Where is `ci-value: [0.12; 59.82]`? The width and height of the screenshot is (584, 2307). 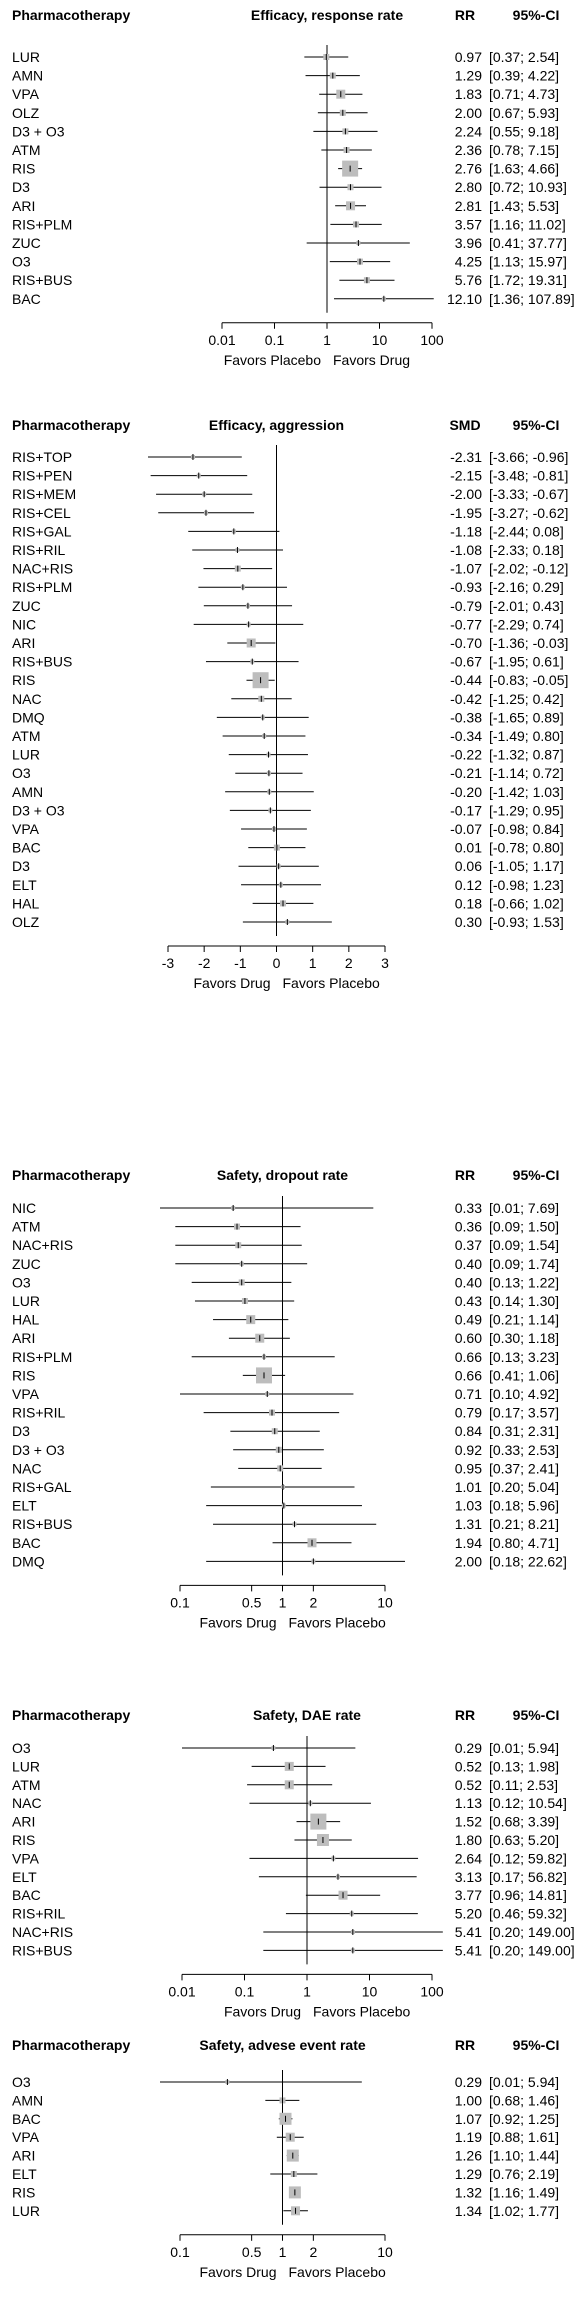
ci-value: [0.12; 59.82] is located at coordinates (528, 1858).